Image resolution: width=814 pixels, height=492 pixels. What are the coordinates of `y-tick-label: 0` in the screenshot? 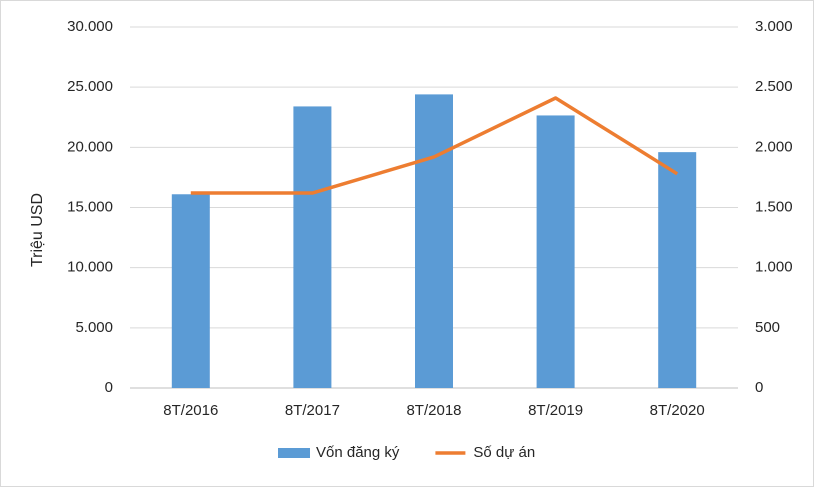 It's located at (109, 387).